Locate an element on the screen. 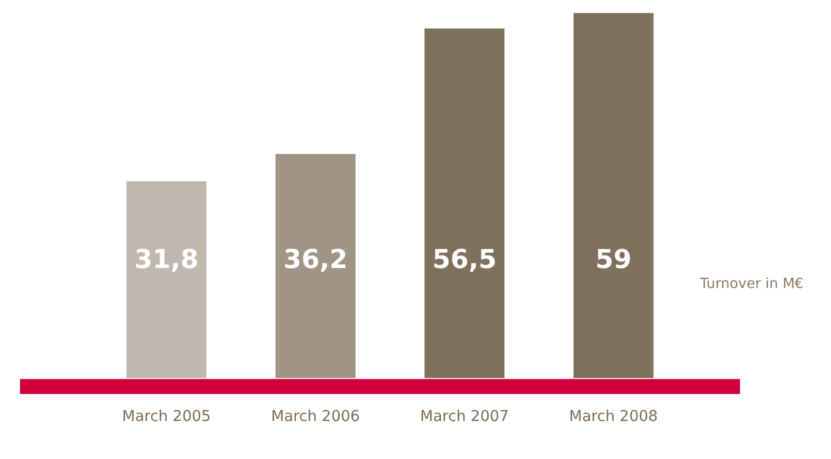 This screenshot has height=459, width=831. x-tick-label: March 2007 is located at coordinates (464, 415).